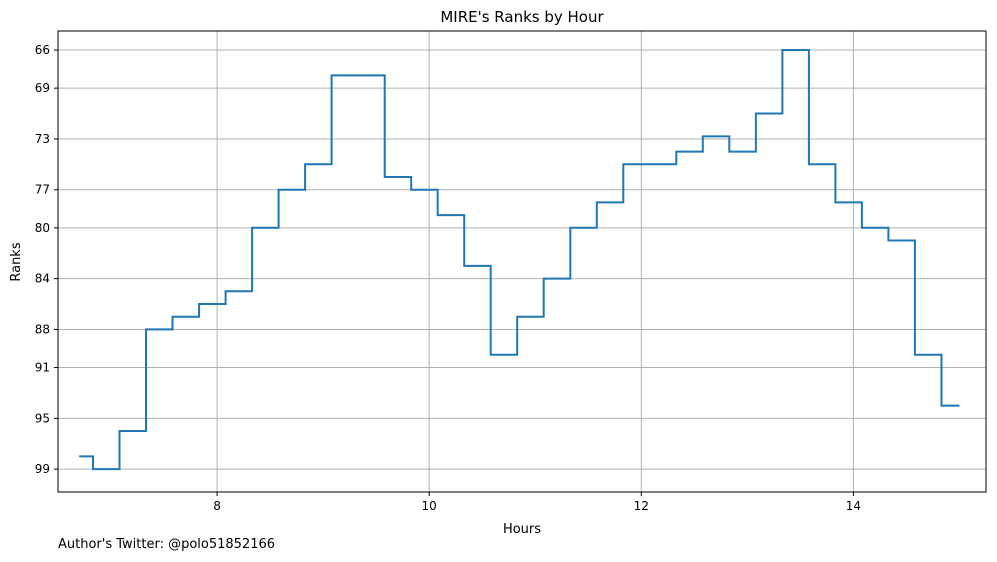  What do you see at coordinates (217, 506) in the screenshot?
I see `x-tick-label: 8` at bounding box center [217, 506].